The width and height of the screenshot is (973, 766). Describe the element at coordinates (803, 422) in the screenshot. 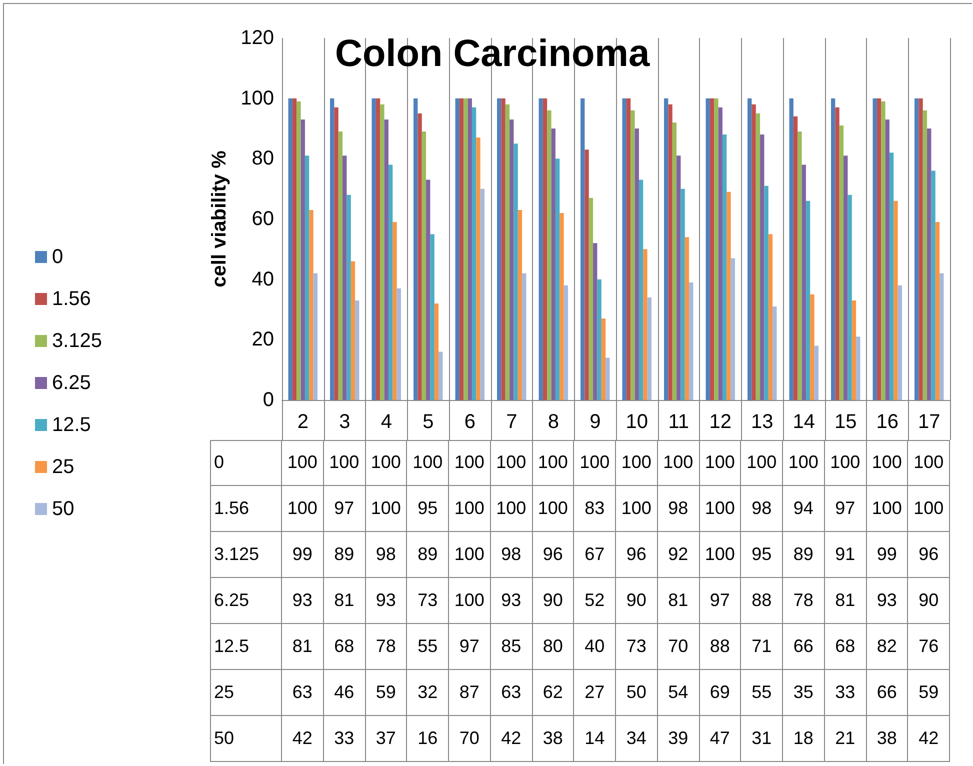

I see `x-tick-label: 14` at that location.